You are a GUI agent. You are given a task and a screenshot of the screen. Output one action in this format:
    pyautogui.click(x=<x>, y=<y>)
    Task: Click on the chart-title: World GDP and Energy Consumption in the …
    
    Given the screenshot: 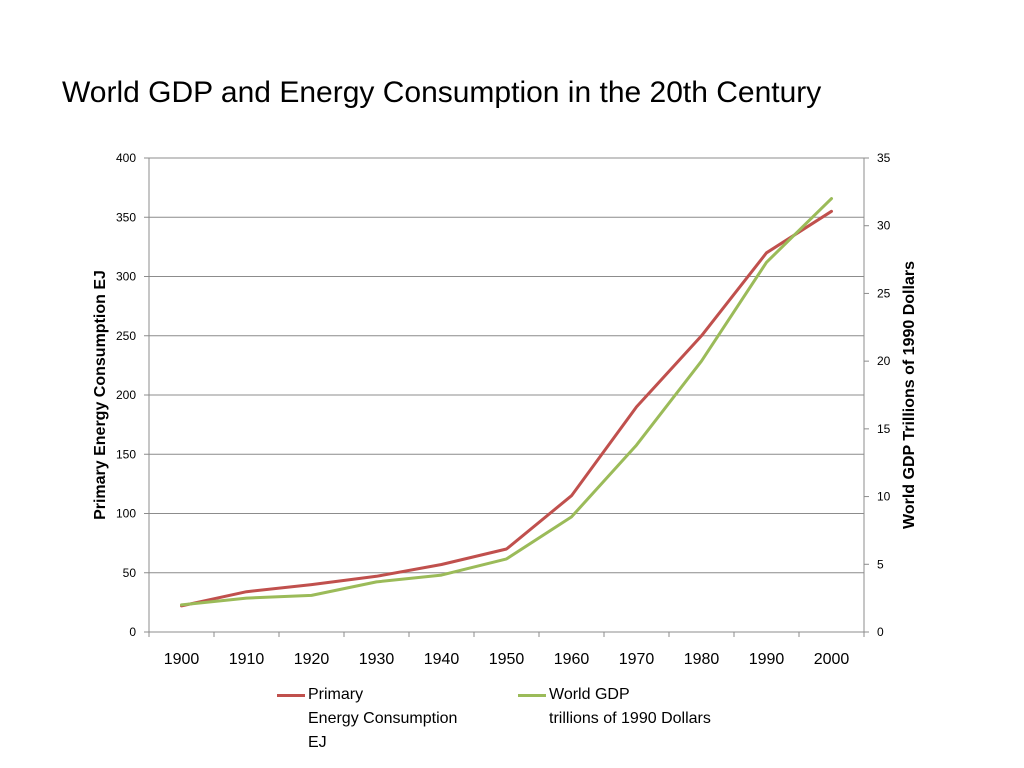 What is the action you would take?
    pyautogui.click(x=442, y=92)
    